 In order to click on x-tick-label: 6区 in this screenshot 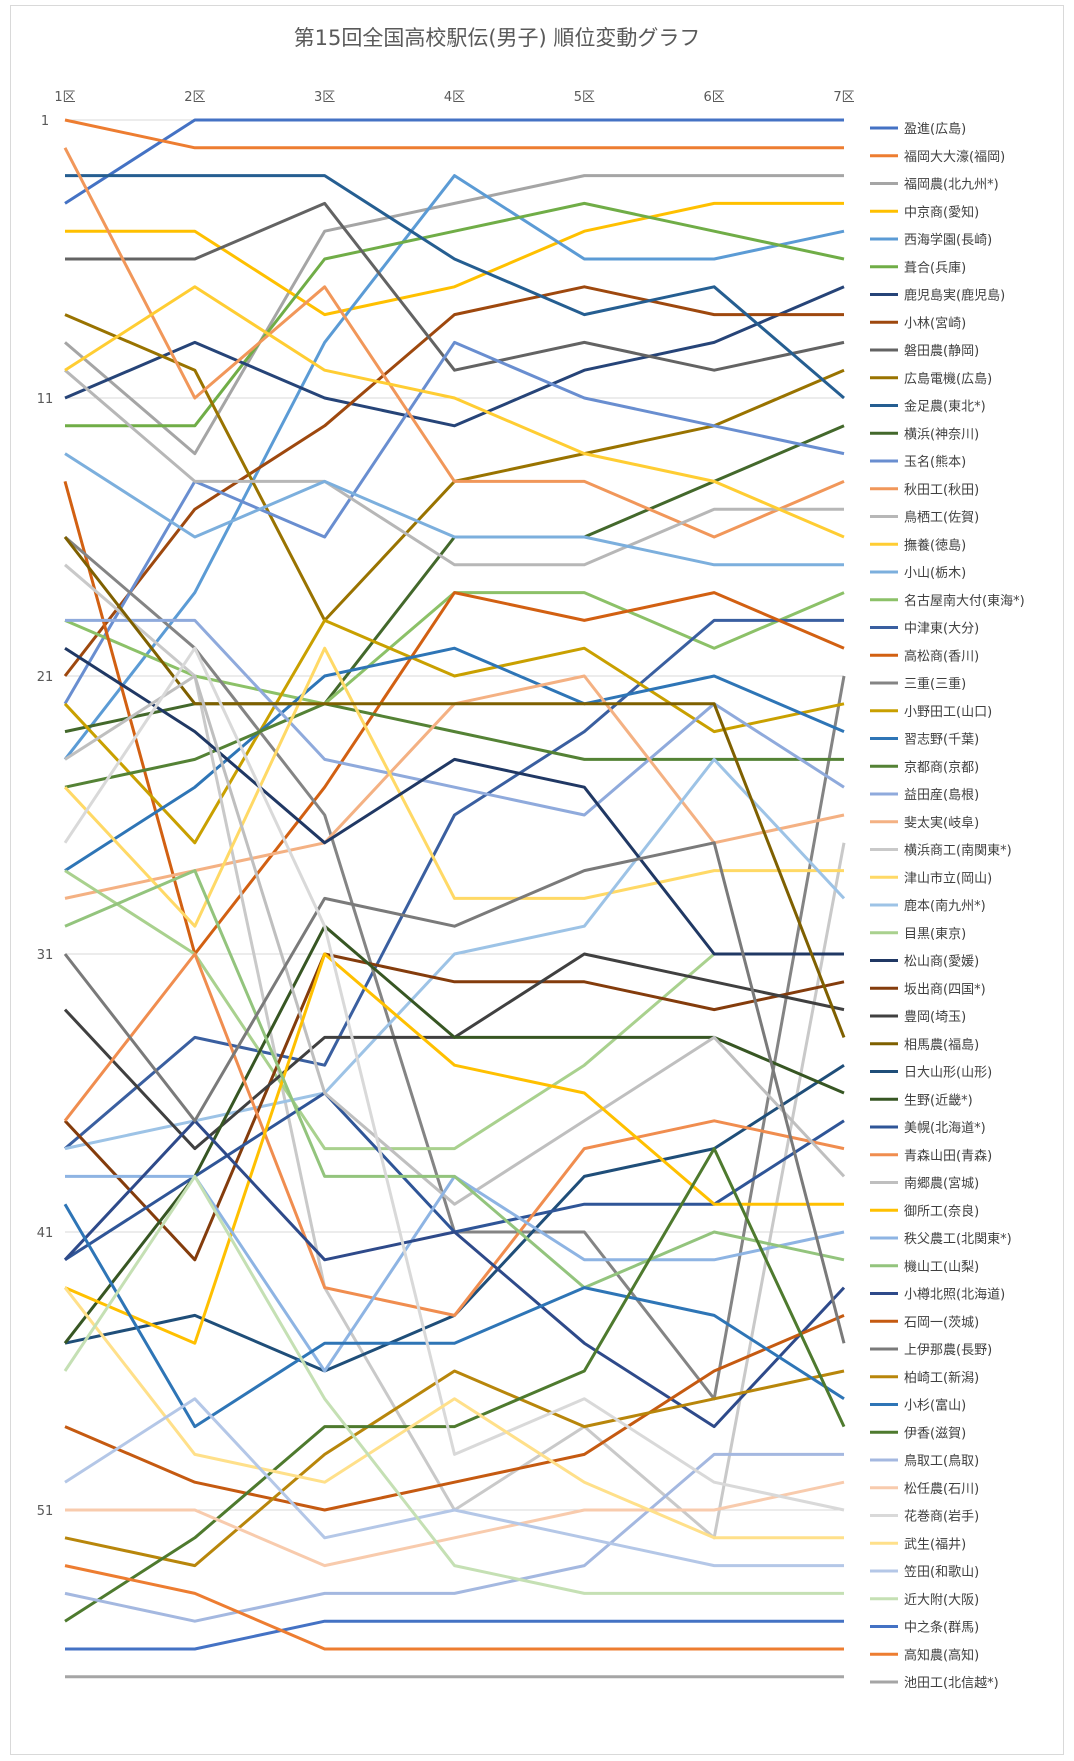, I will do `click(714, 97)`.